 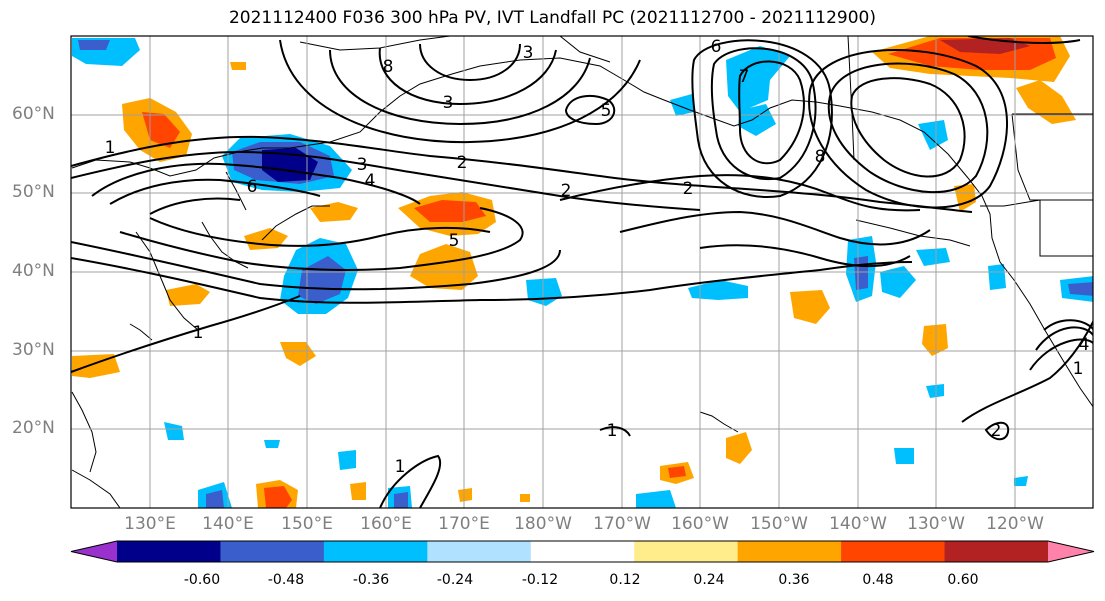 I want to click on lon-label: 170°W, so click(x=622, y=524).